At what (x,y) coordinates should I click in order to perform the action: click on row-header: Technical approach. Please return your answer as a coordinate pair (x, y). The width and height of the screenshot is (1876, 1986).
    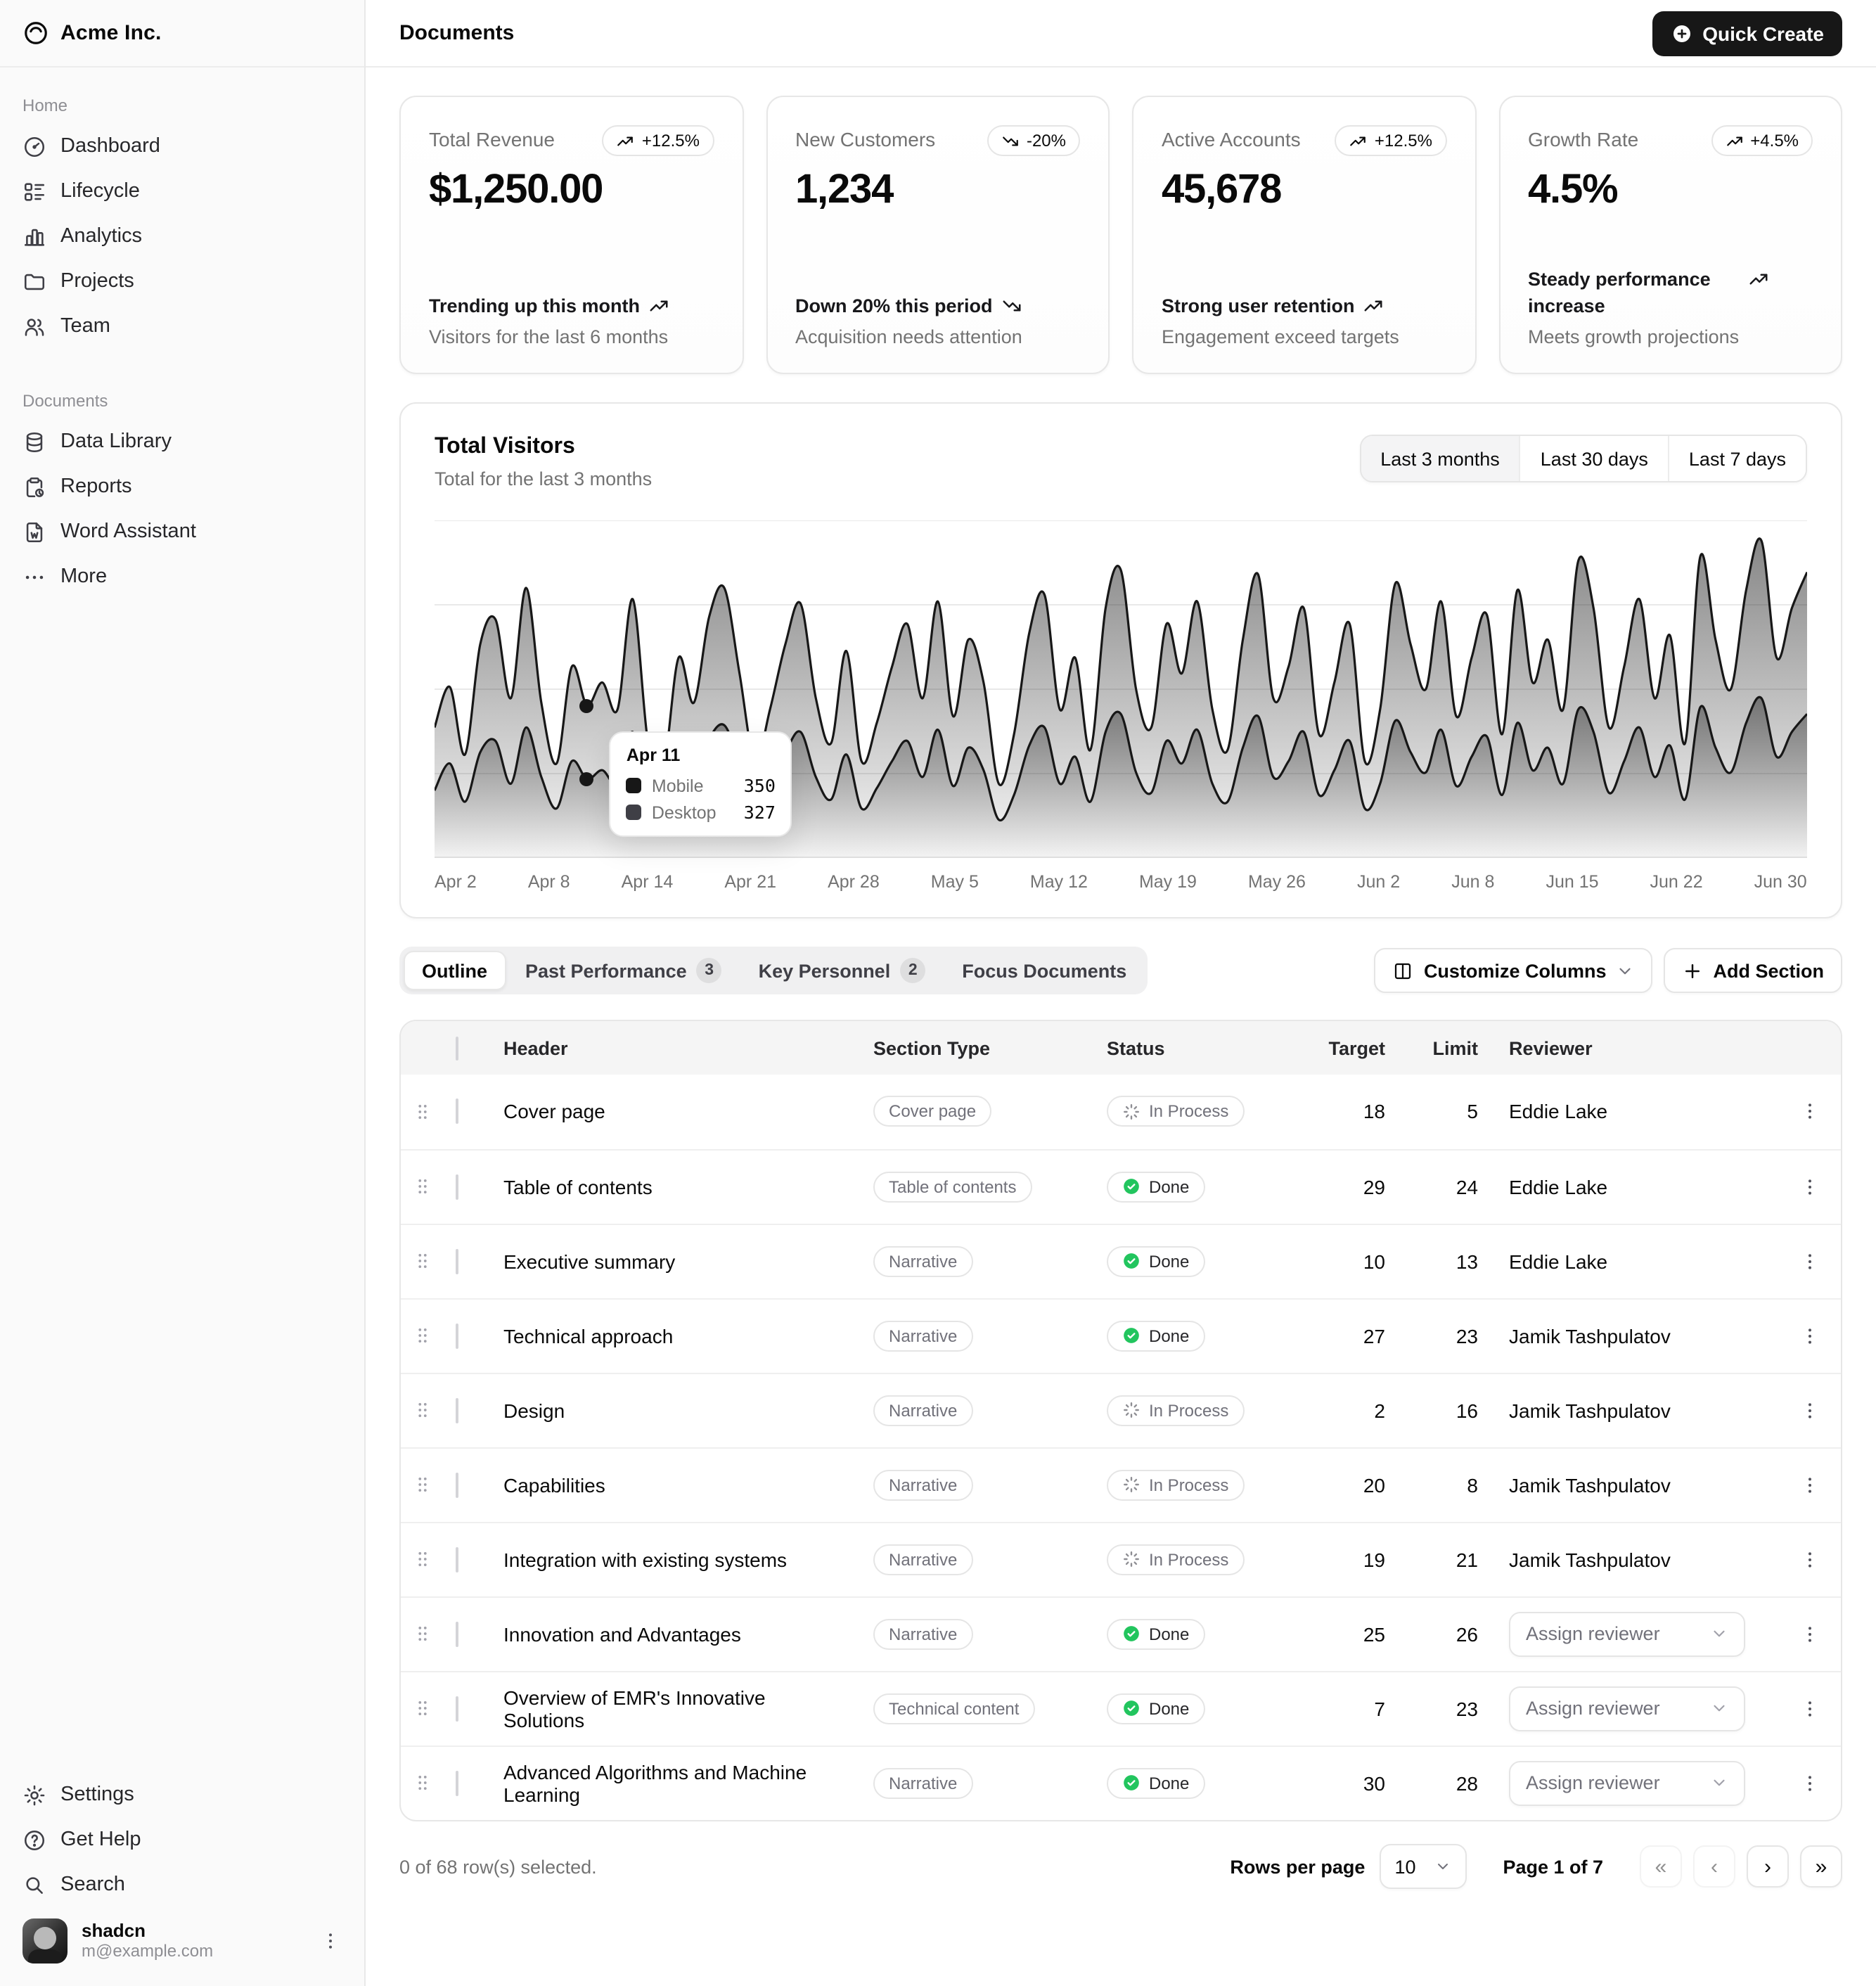
    Looking at the image, I should click on (588, 1335).